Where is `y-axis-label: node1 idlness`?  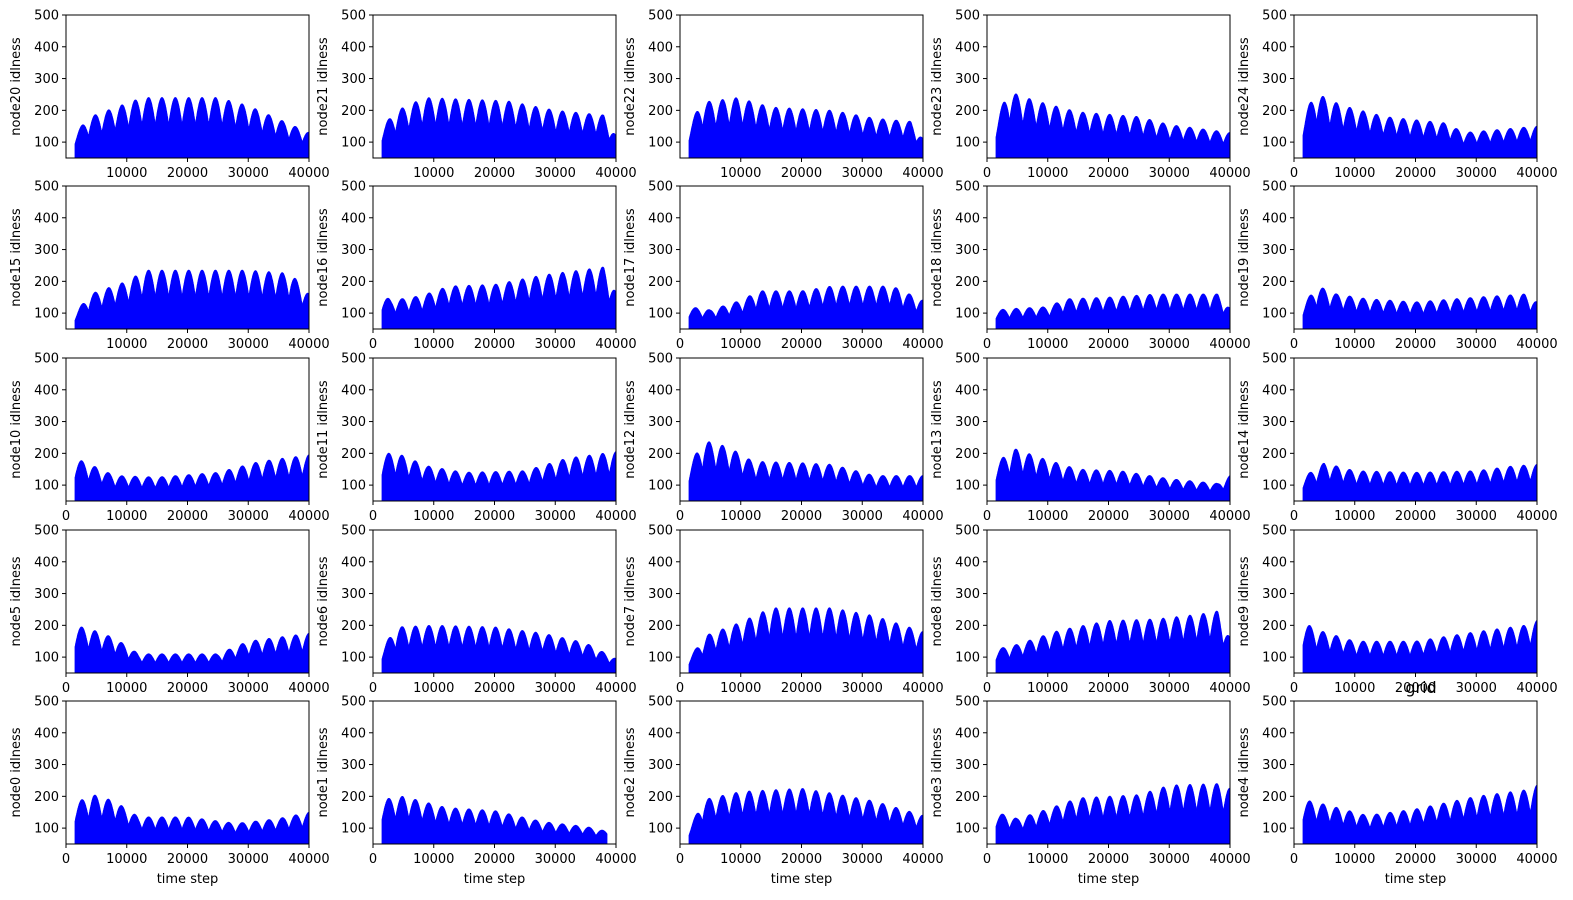
y-axis-label: node1 idlness is located at coordinates (323, 772).